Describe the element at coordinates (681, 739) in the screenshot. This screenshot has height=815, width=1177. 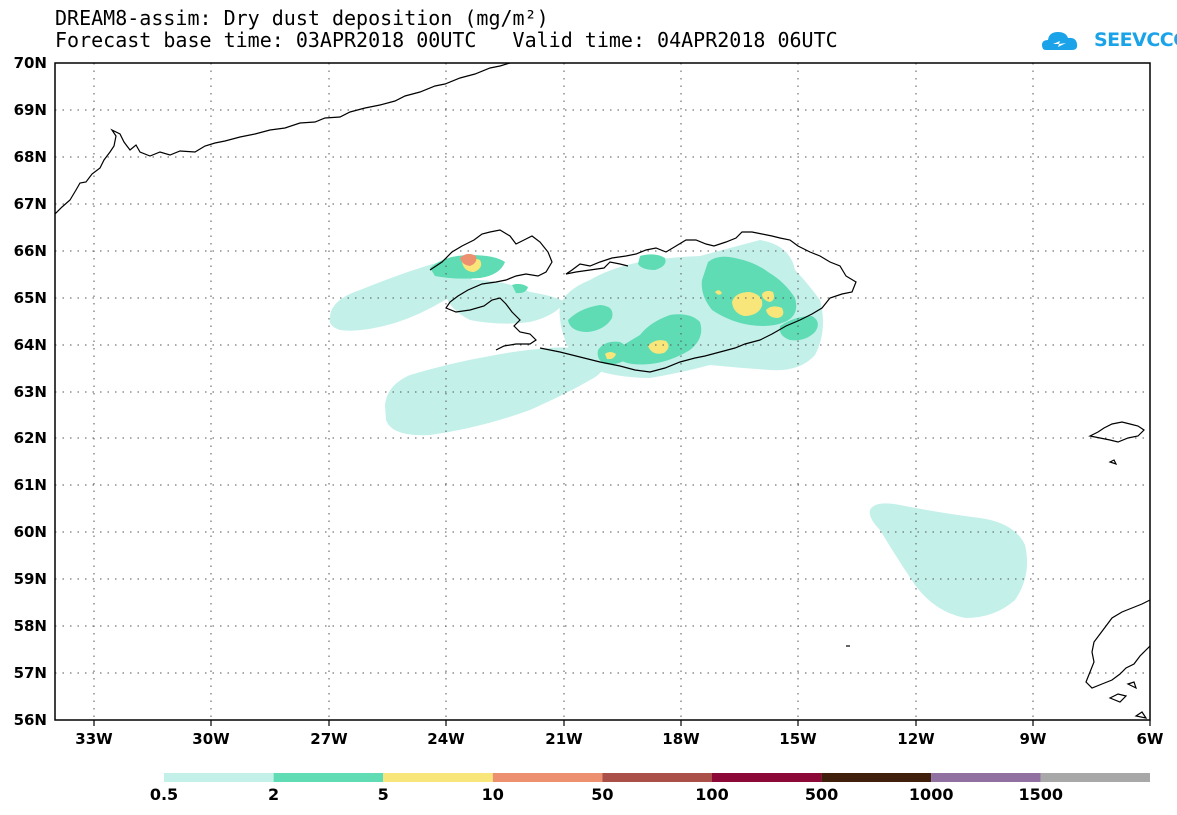
I see `lon-label: 18W` at that location.